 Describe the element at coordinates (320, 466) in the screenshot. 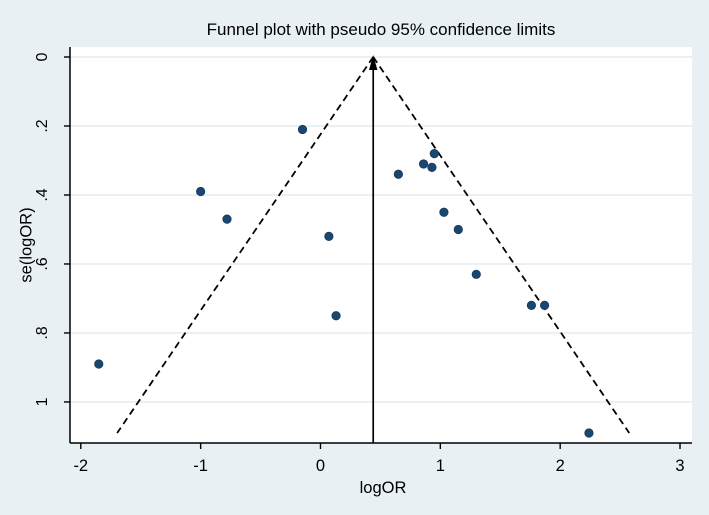

I see `x-tick-label: 0` at that location.